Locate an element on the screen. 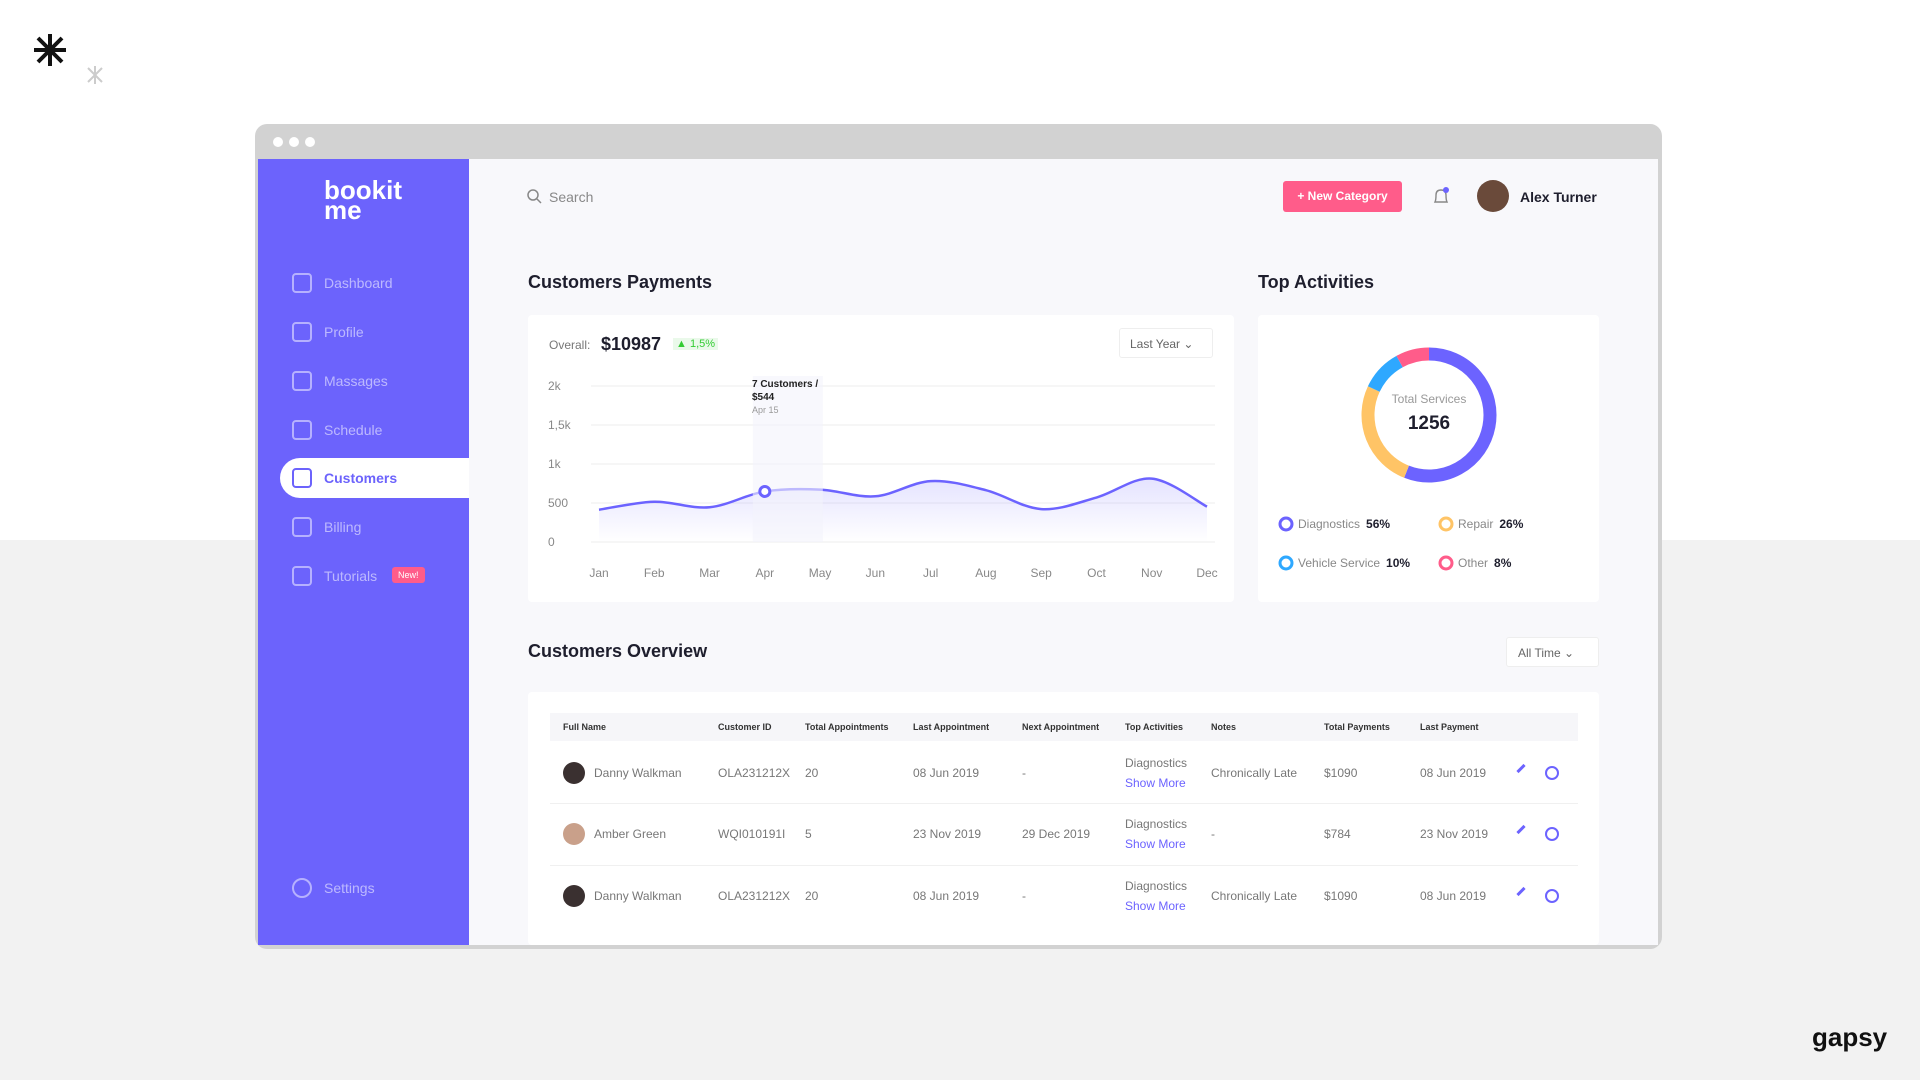 Image resolution: width=1920 pixels, height=1080 pixels. nav-item: Schedule is located at coordinates (353, 430).